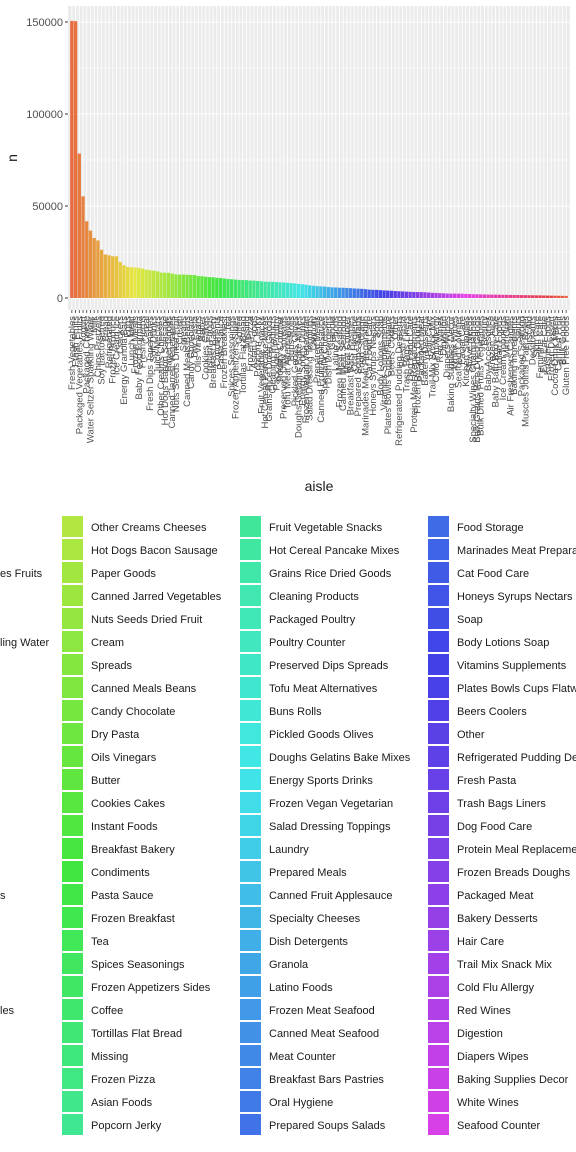 This screenshot has width=576, height=1152. What do you see at coordinates (496, 988) in the screenshot?
I see `legend-label: Cold Flu Allergy` at bounding box center [496, 988].